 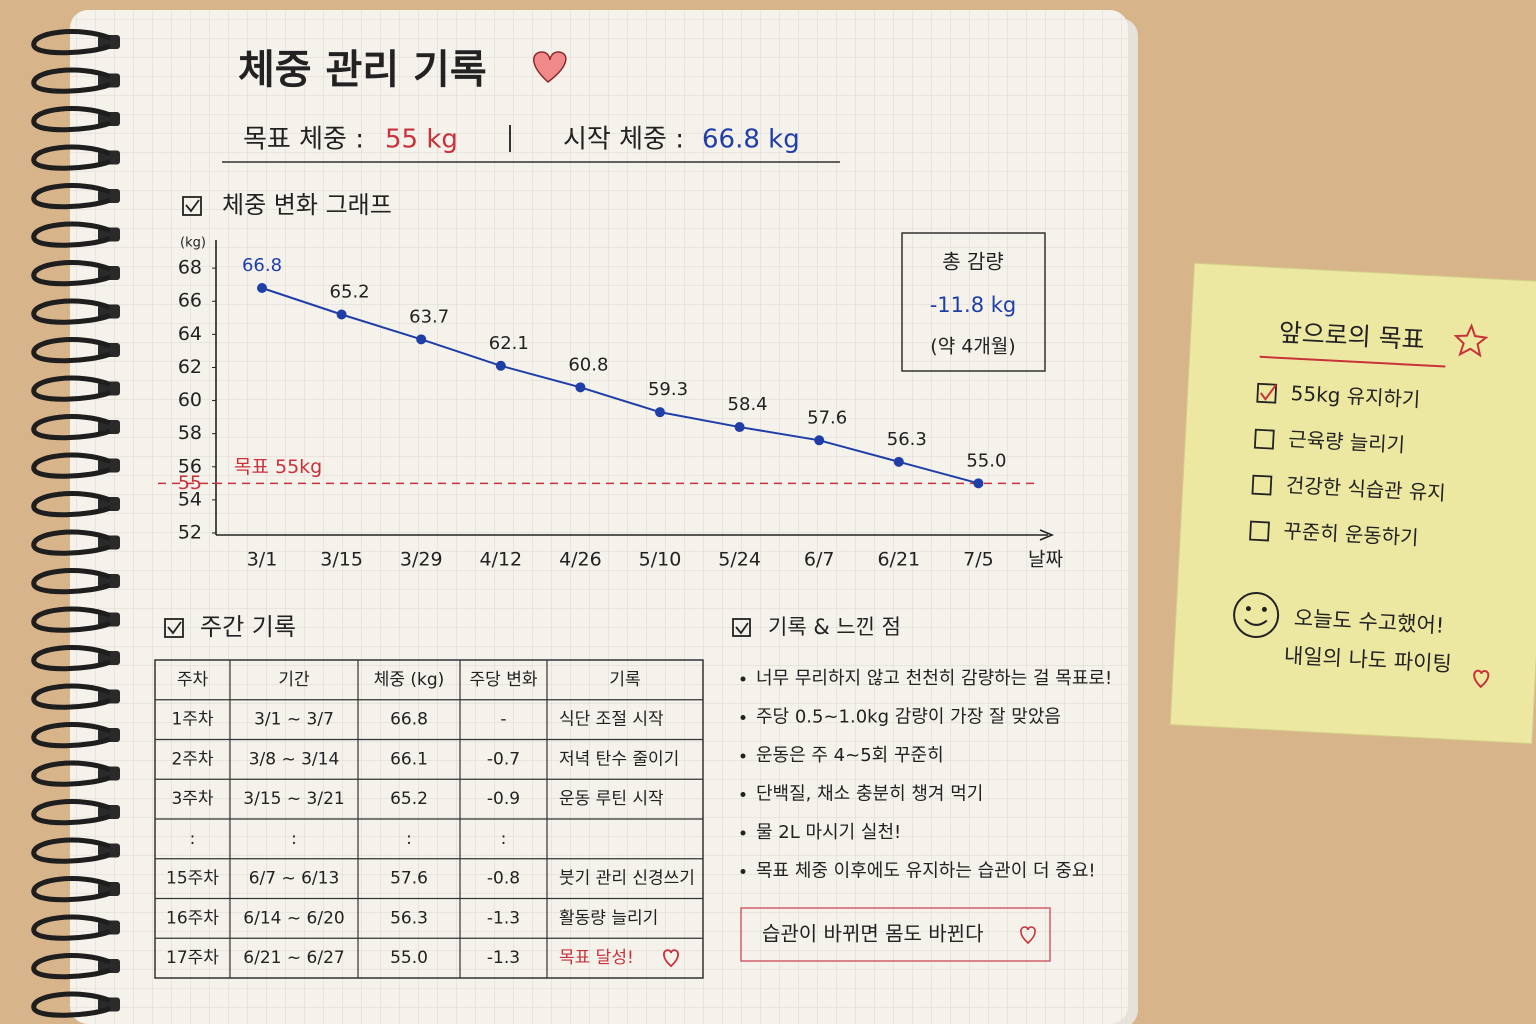 I want to click on table-cell: 56.3, so click(x=409, y=918).